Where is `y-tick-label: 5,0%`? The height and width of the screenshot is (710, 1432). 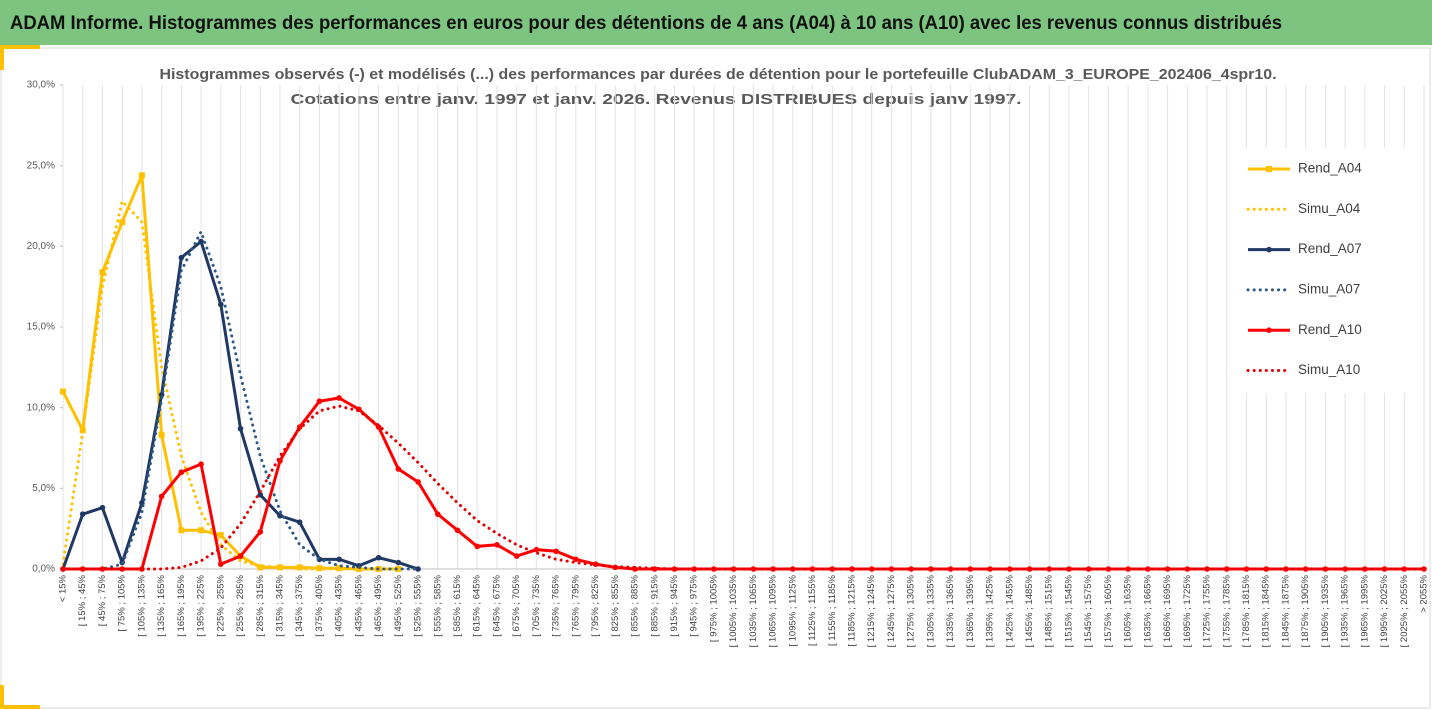 y-tick-label: 5,0% is located at coordinates (43, 488).